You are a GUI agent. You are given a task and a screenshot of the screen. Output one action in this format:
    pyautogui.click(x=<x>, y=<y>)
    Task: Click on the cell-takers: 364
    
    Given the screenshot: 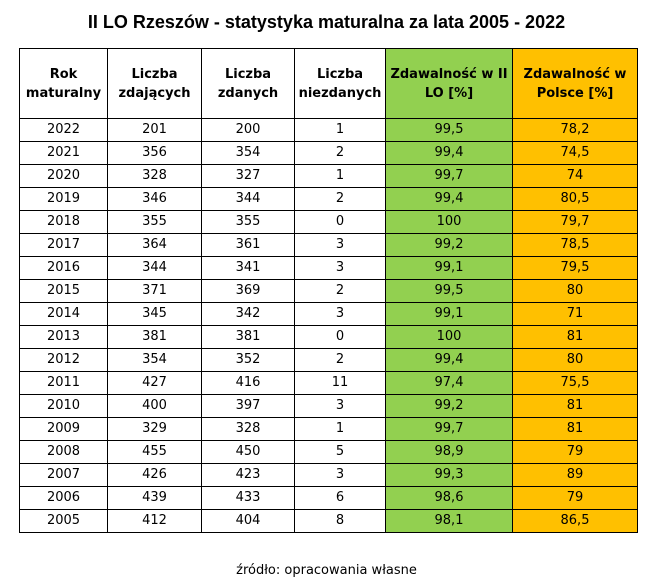 What is the action you would take?
    pyautogui.click(x=154, y=245)
    